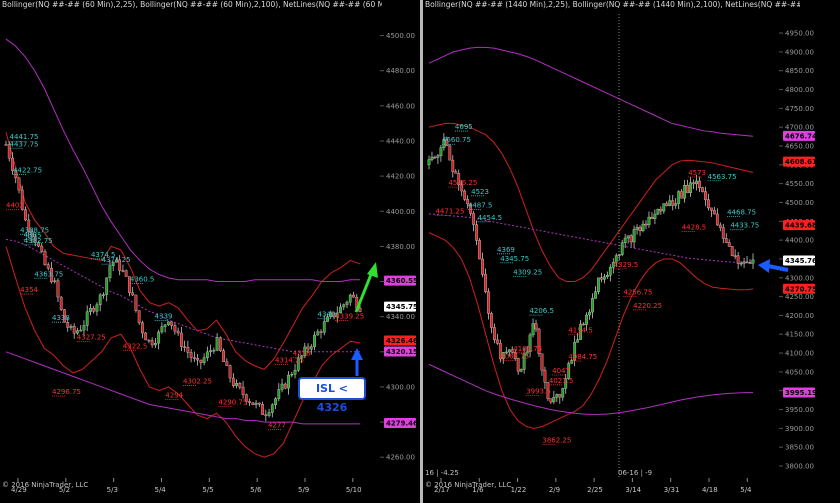 This screenshot has height=503, width=840. What do you see at coordinates (400, 458) in the screenshot?
I see `y-tick-label: 4260.00` at bounding box center [400, 458].